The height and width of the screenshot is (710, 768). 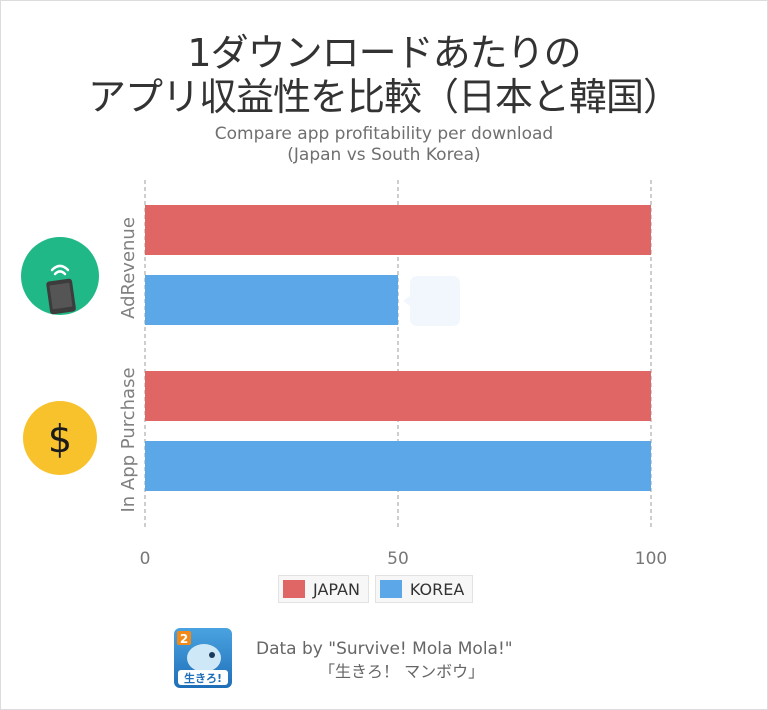 What do you see at coordinates (384, 97) in the screenshot?
I see `chart-title-line-2: アプリ収益性を比較（日本と韓国）` at bounding box center [384, 97].